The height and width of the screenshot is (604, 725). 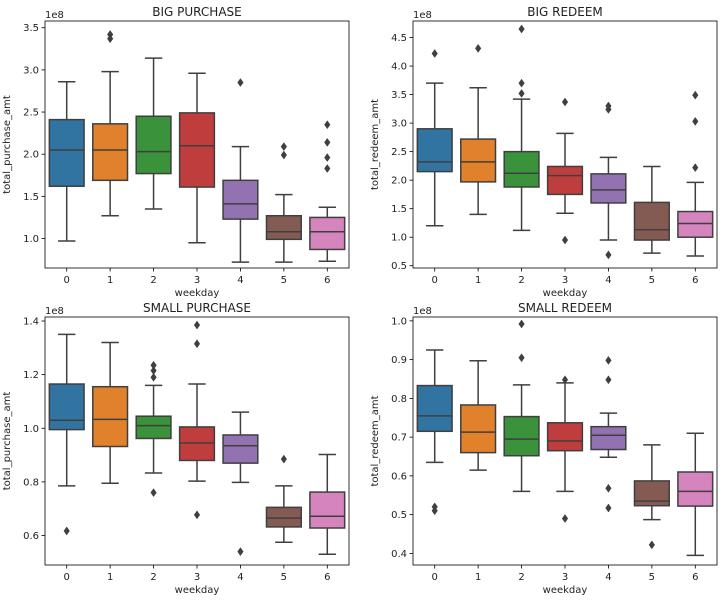 I want to click on y-tick-label: 3.5, so click(x=399, y=95).